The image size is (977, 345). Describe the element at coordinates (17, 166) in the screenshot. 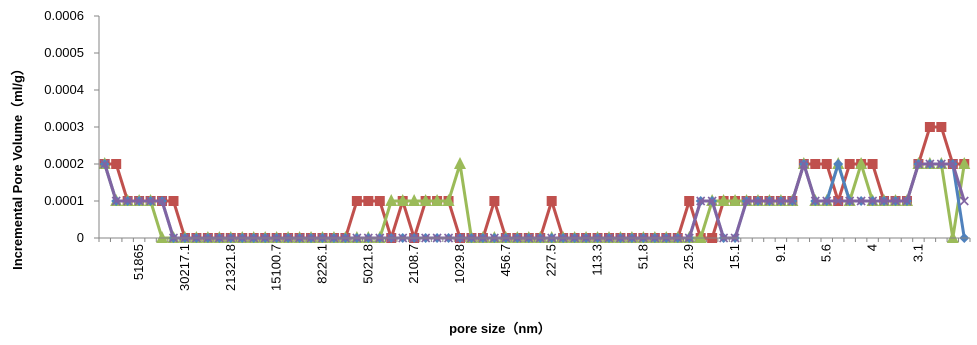

I see `y-axis-title: Incremental Pore Volume（ml/g）` at that location.